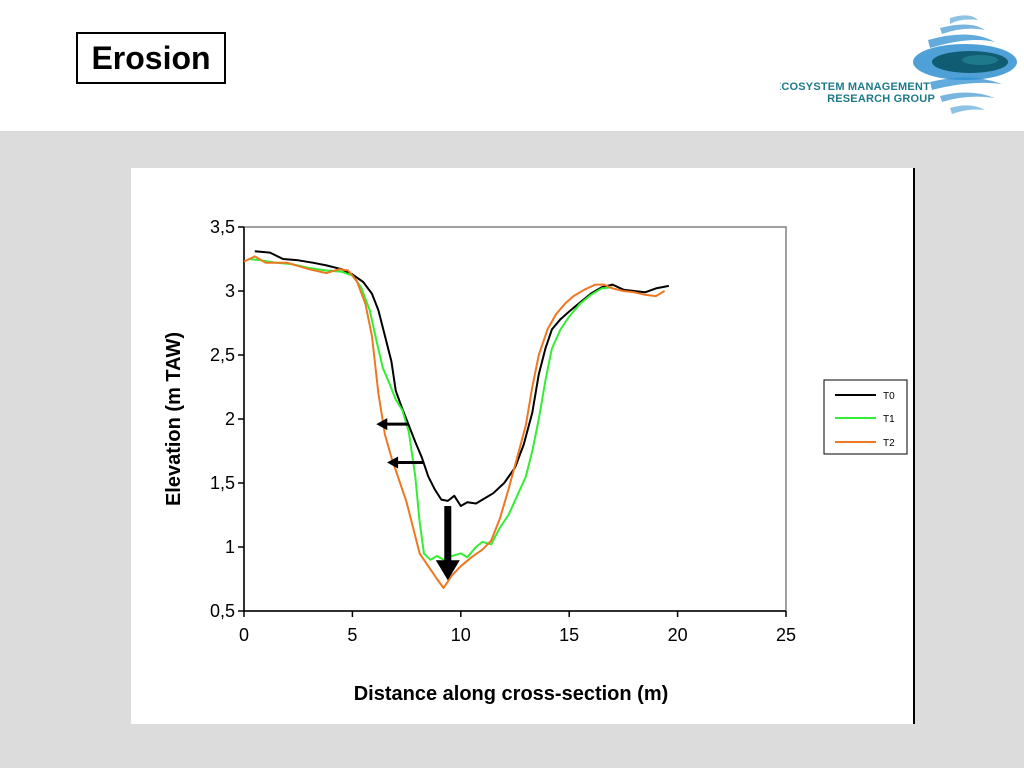 This screenshot has width=1024, height=768. I want to click on logo-line-1: ECOSYSTEM MANAGEMENT, so click(855, 87).